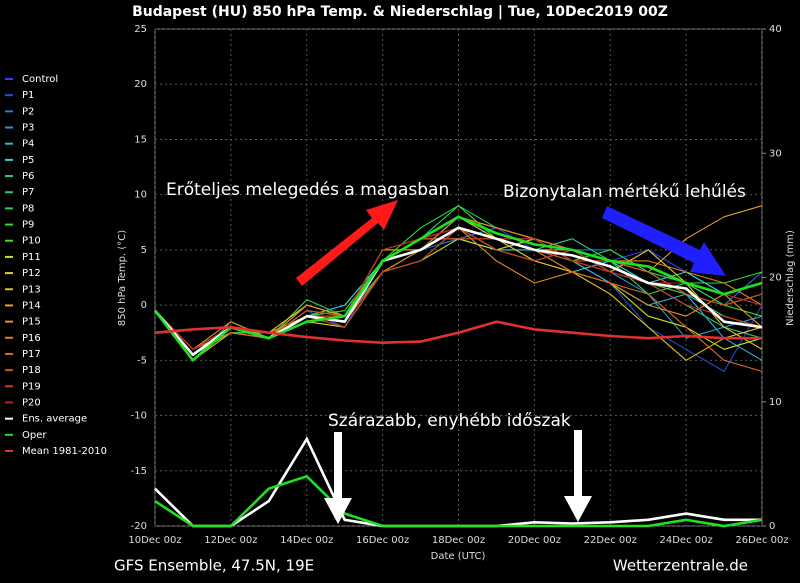 The image size is (800, 583). I want to click on precip-line, so click(458, 501).